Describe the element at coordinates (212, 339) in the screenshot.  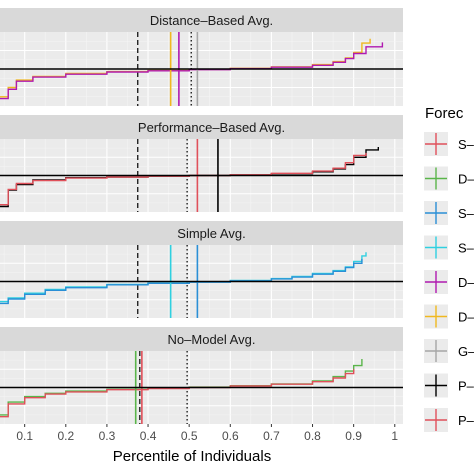
I see `panel-strip-label: No–Model Avg.` at that location.